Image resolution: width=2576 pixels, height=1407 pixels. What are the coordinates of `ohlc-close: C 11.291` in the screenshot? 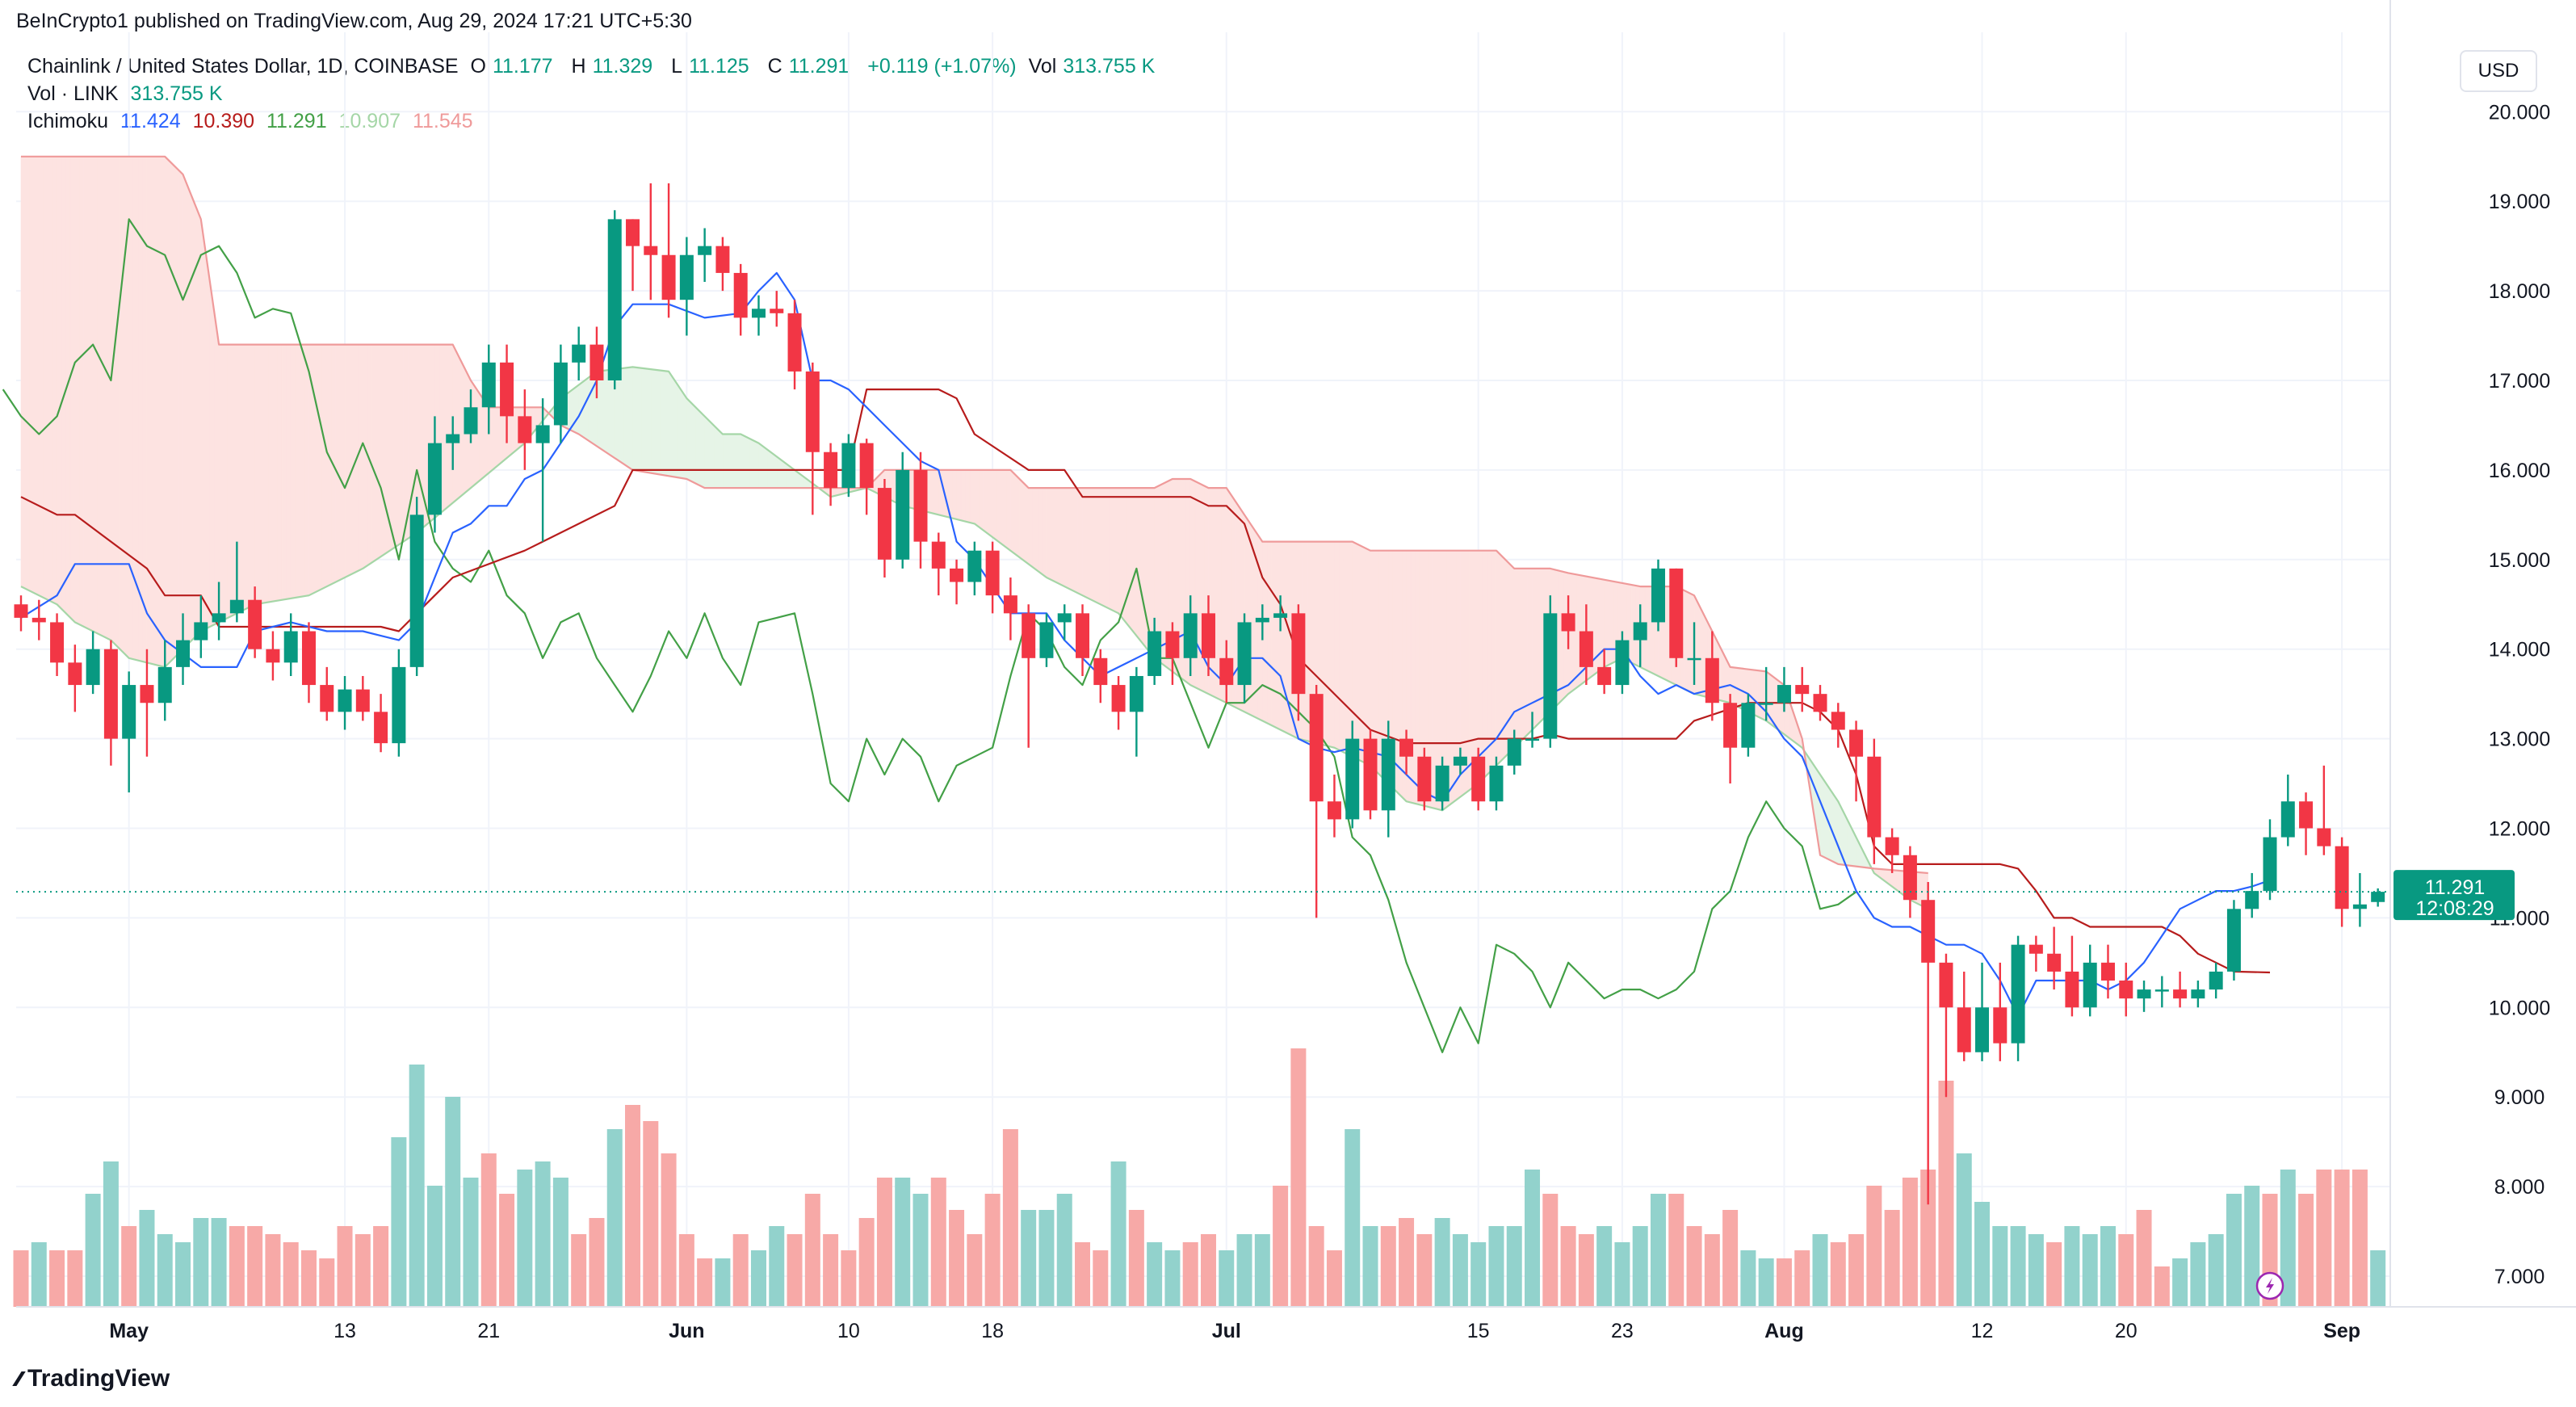 It's located at (808, 67).